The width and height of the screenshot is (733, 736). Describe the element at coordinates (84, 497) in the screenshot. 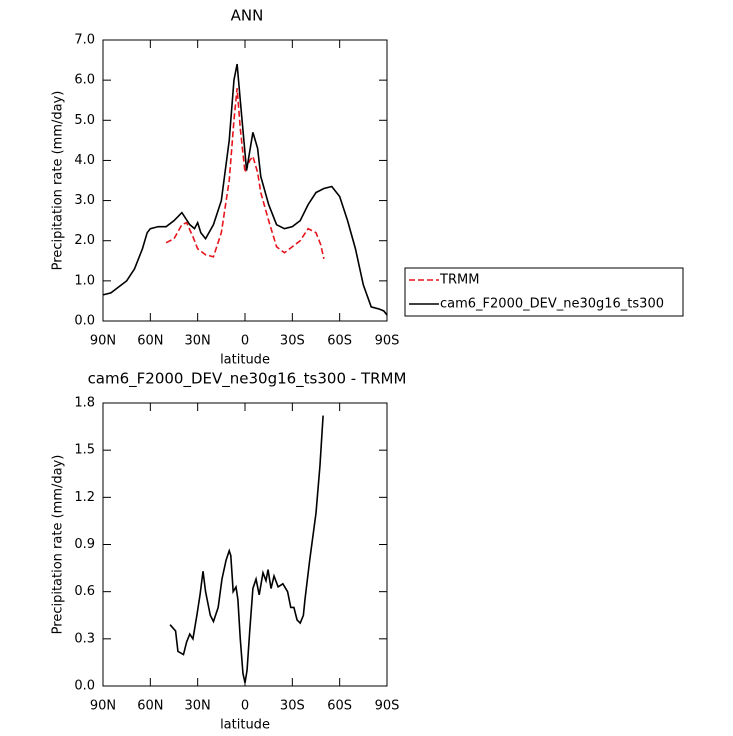

I see `y-tick-label: 1.2` at that location.